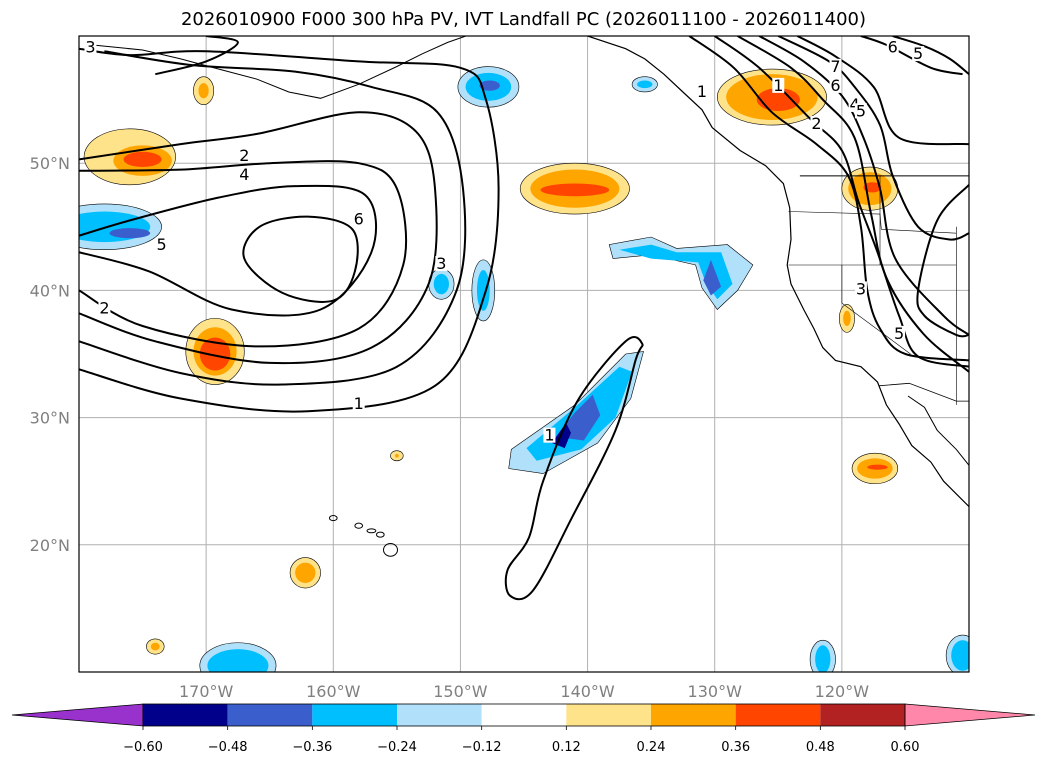 The image size is (1047, 765). What do you see at coordinates (842, 691) in the screenshot?
I see `lon-tick-label: 120°W` at bounding box center [842, 691].